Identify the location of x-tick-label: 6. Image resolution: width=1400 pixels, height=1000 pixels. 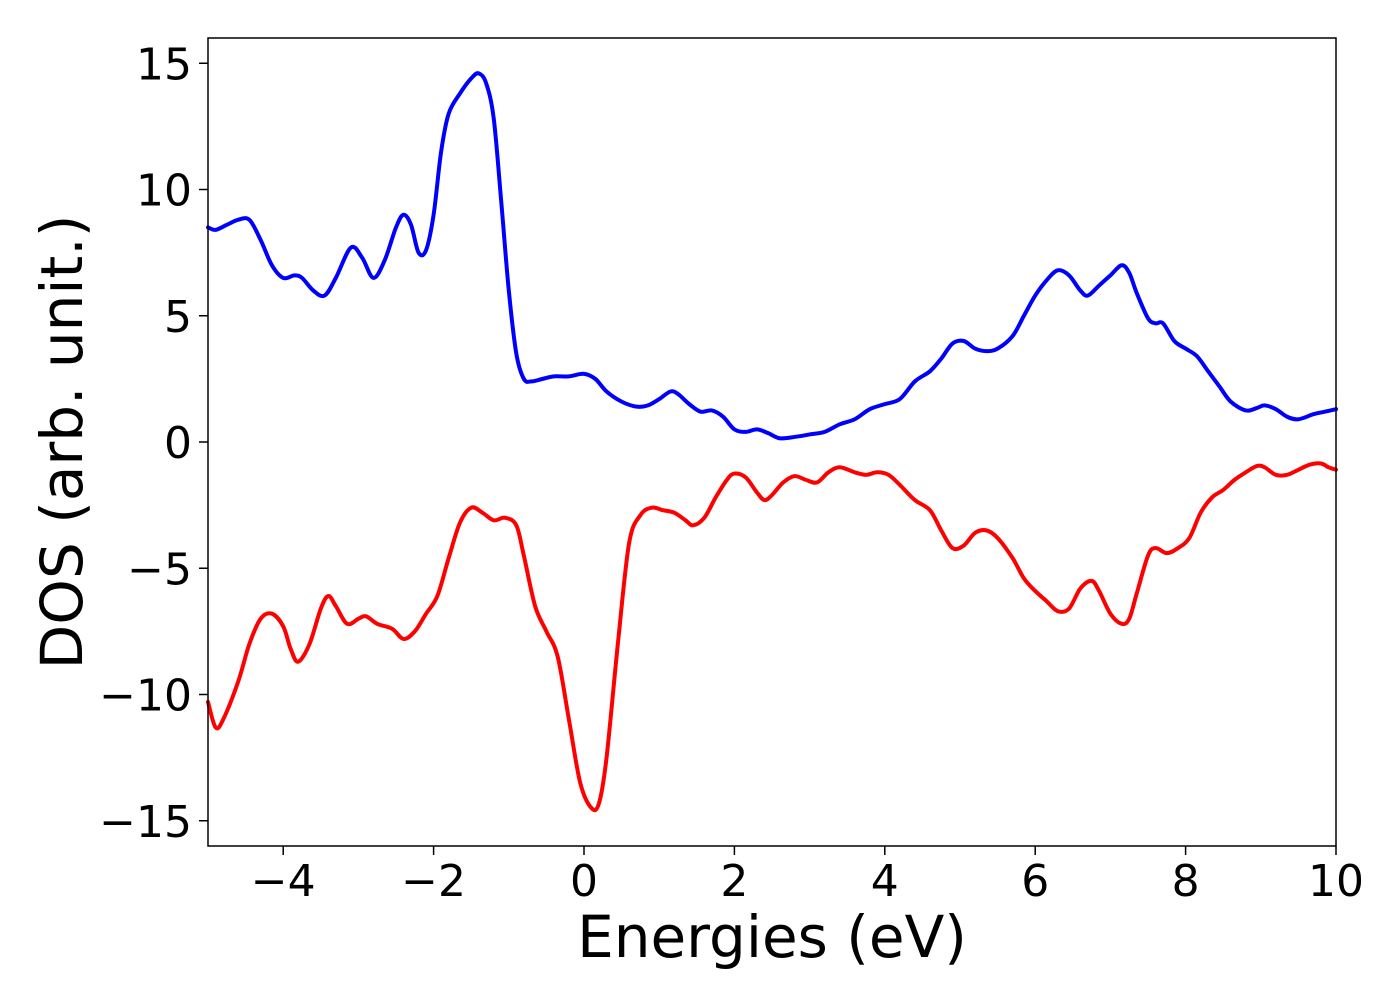
(1035, 881).